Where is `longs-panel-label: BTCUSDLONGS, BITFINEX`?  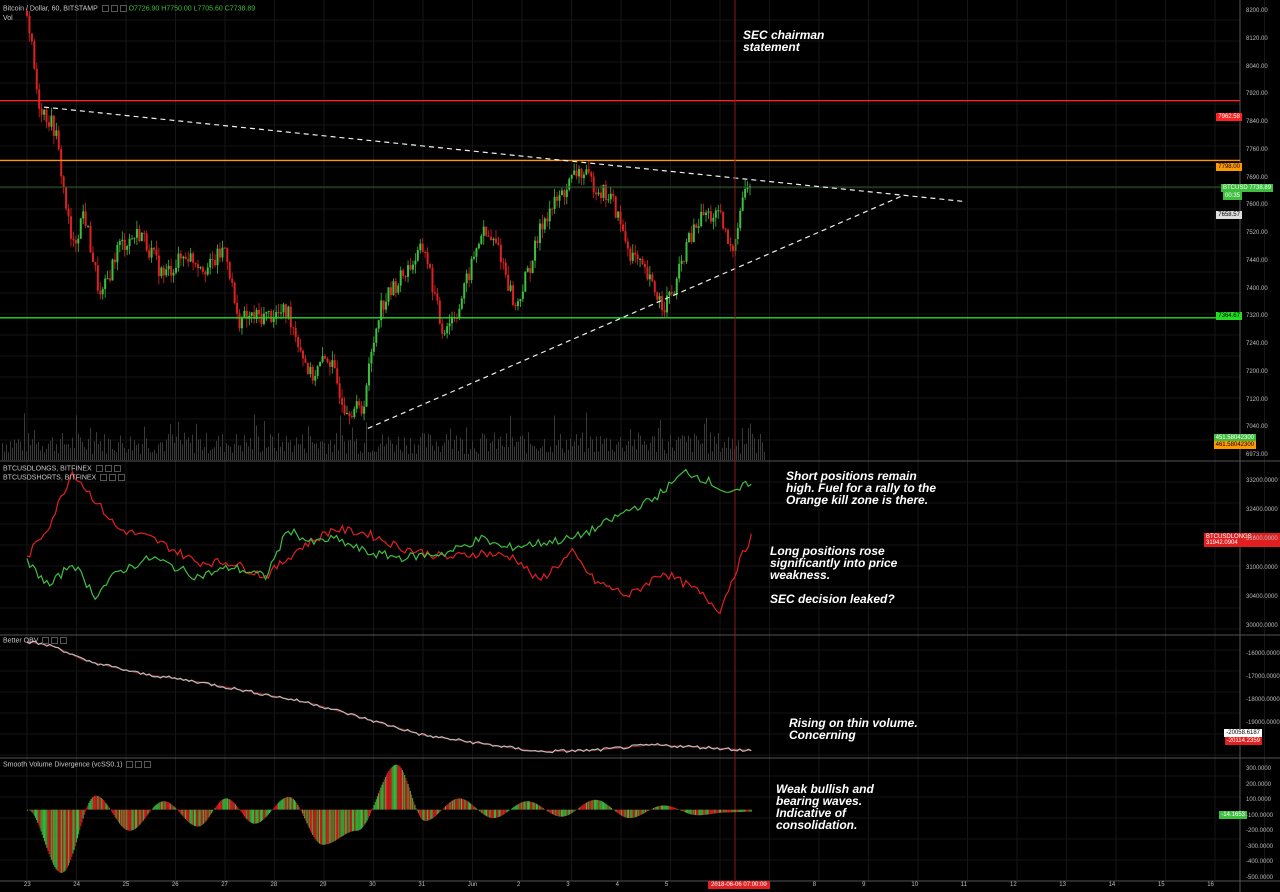 longs-panel-label: BTCUSDLONGS, BITFINEX is located at coordinates (62, 468).